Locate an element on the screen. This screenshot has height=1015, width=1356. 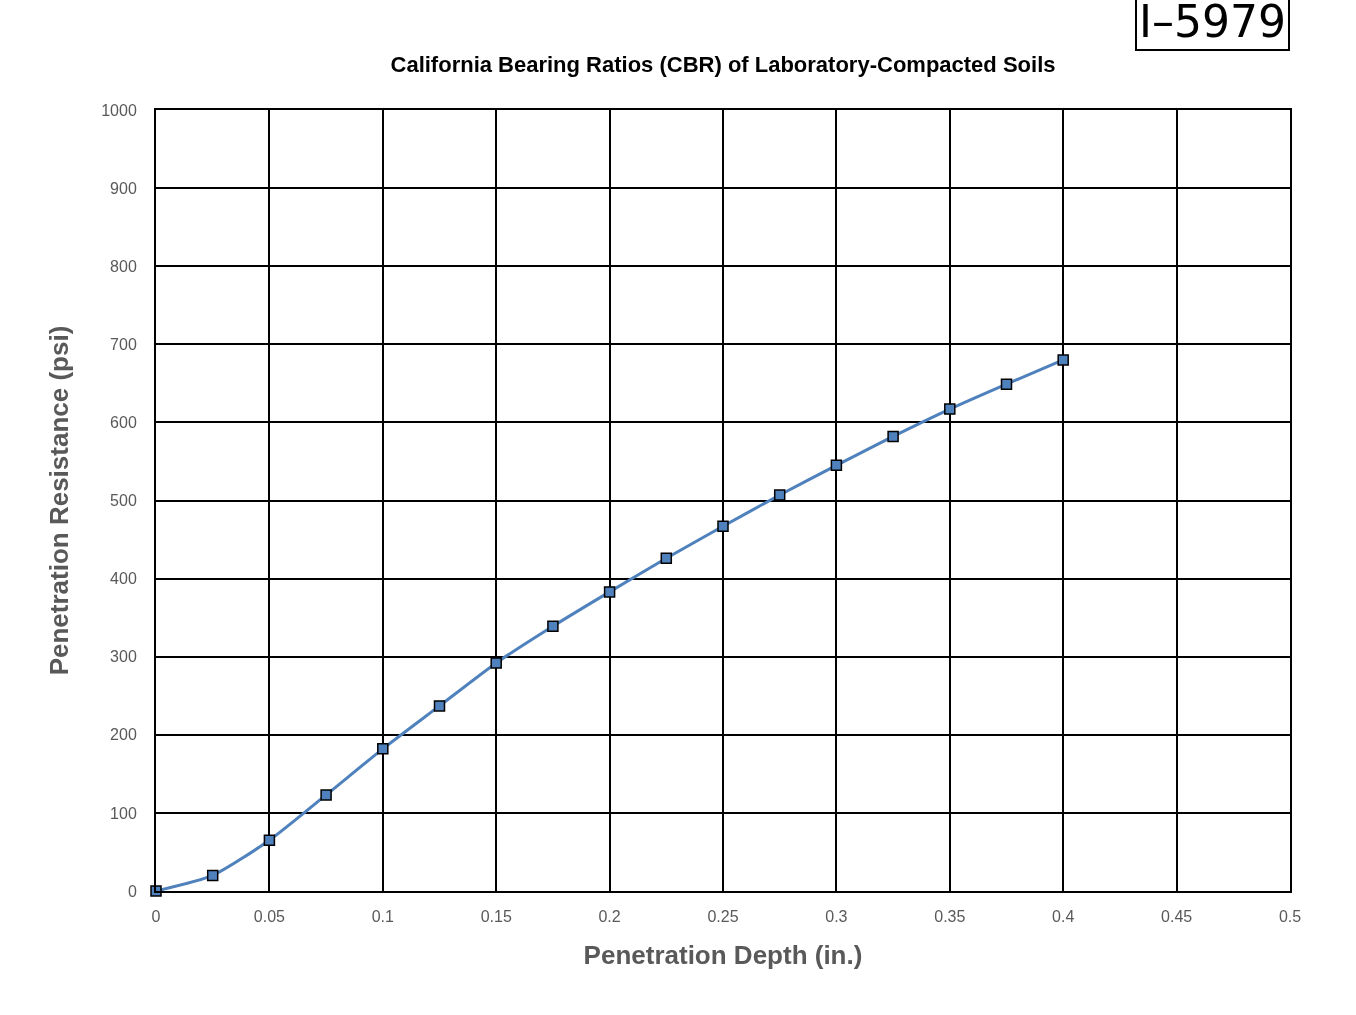
x-tick-label: 0.3 is located at coordinates (836, 917).